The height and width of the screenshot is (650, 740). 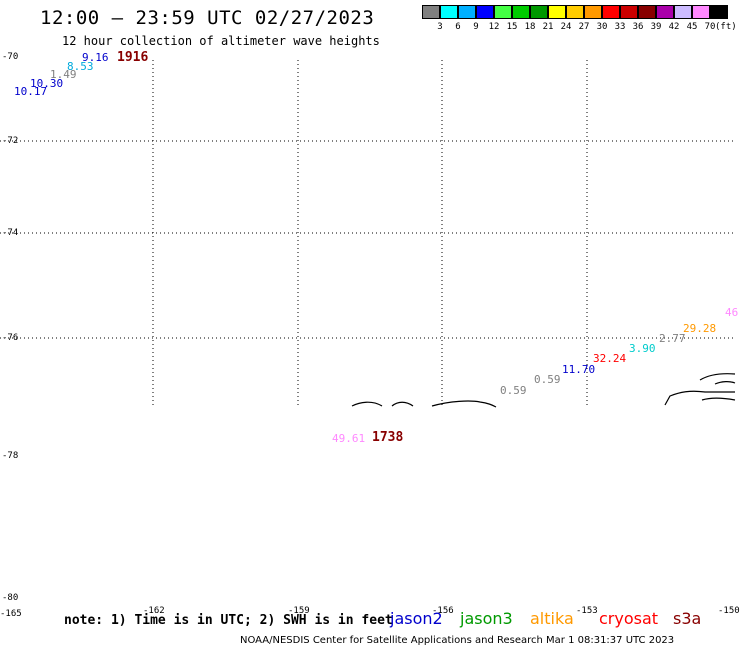 I want to click on wave-height-reading: 10.30, so click(x=47, y=83).